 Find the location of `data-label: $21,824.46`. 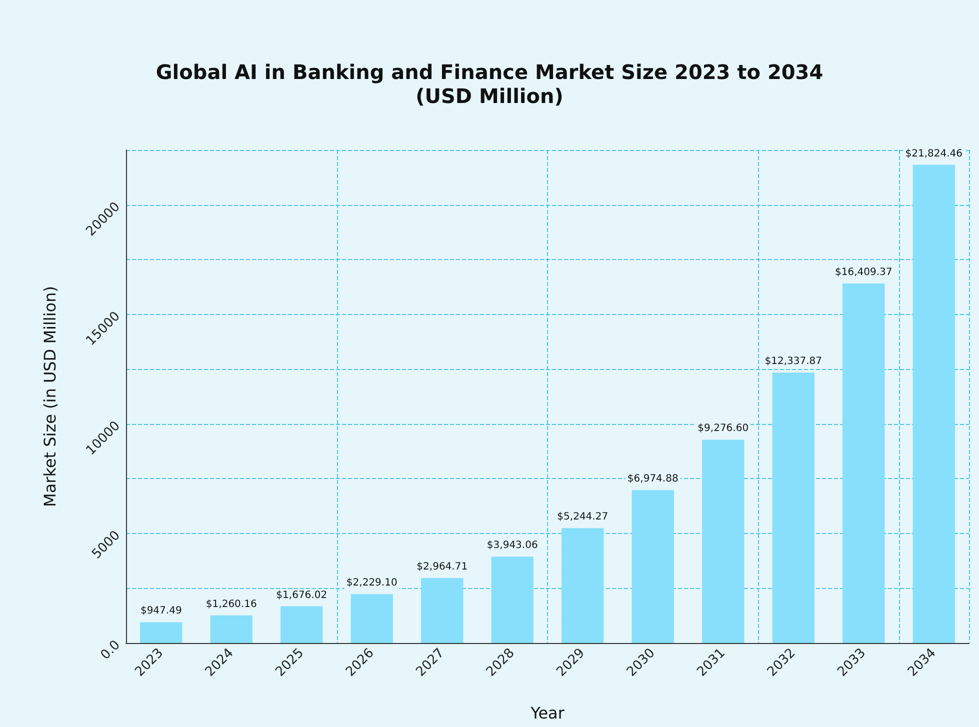

data-label: $21,824.46 is located at coordinates (934, 154).